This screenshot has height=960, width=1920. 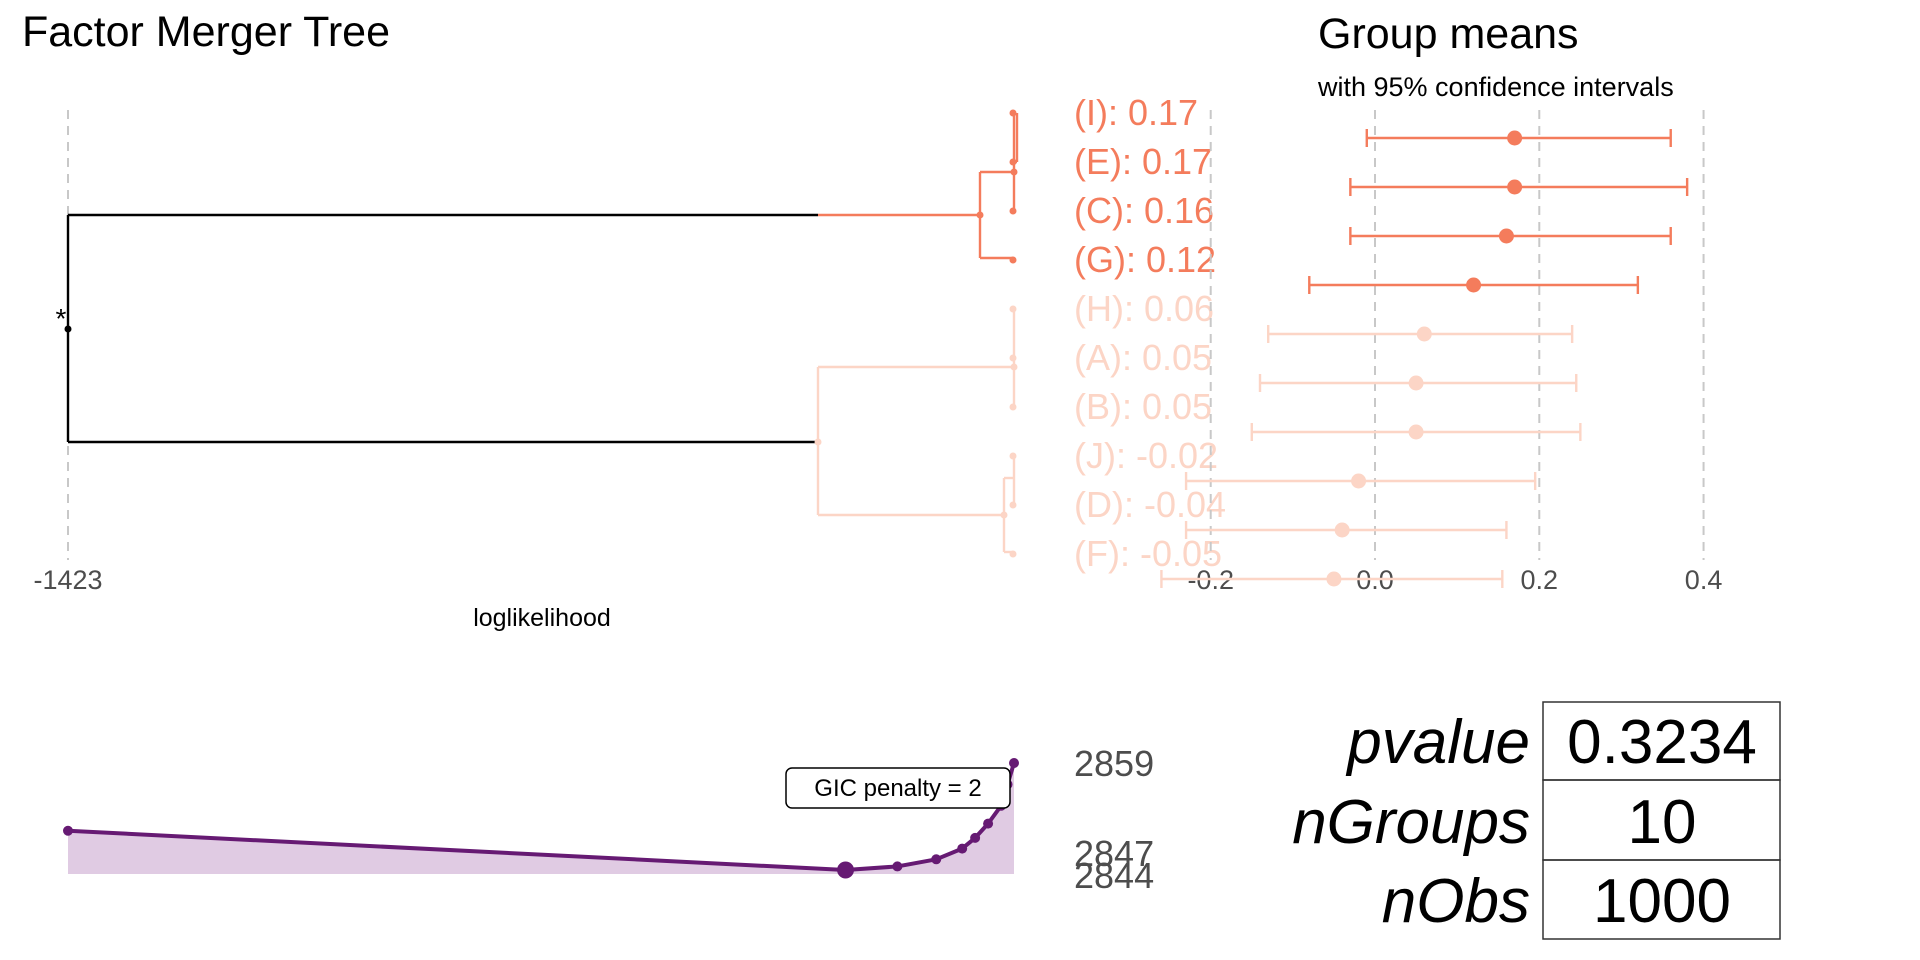 I want to click on tree-node-jdf, so click(x=1004, y=515).